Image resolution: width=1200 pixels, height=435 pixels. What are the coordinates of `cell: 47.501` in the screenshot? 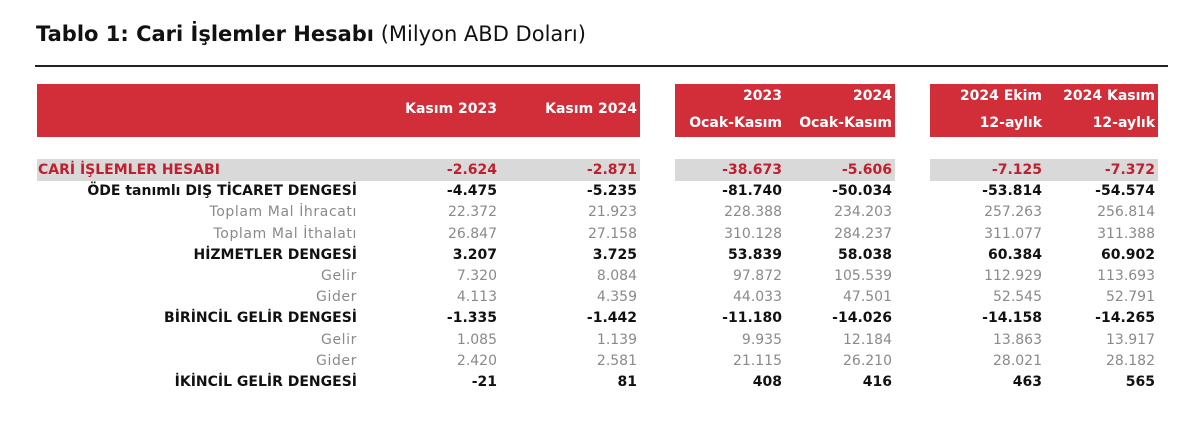 It's located at (867, 297).